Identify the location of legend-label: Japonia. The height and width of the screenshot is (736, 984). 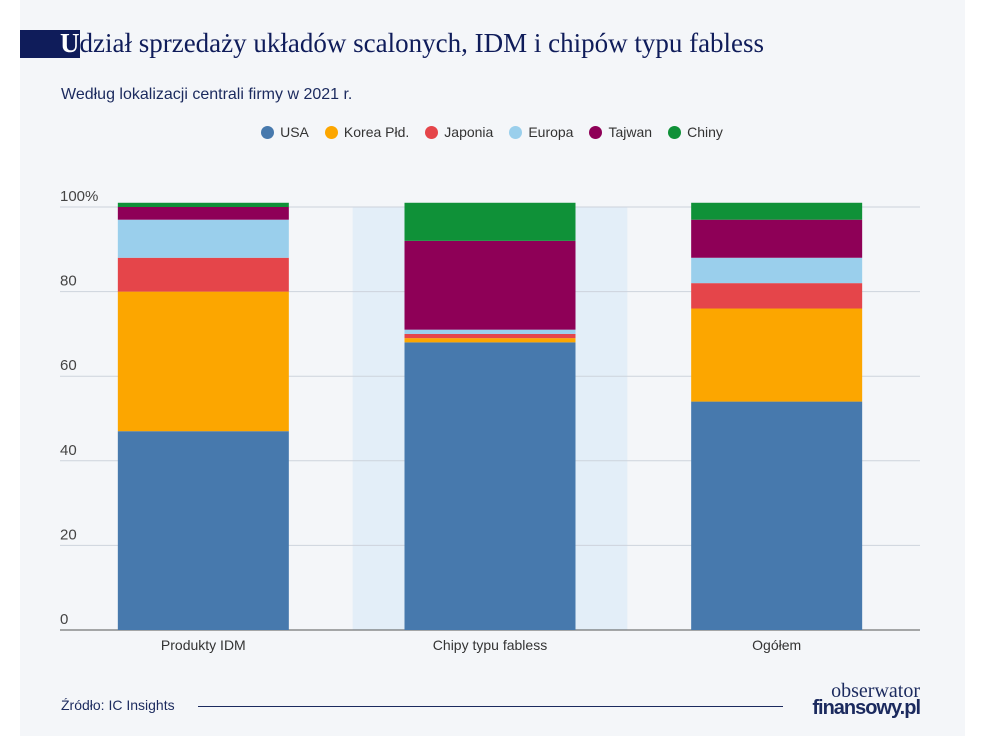
(469, 132).